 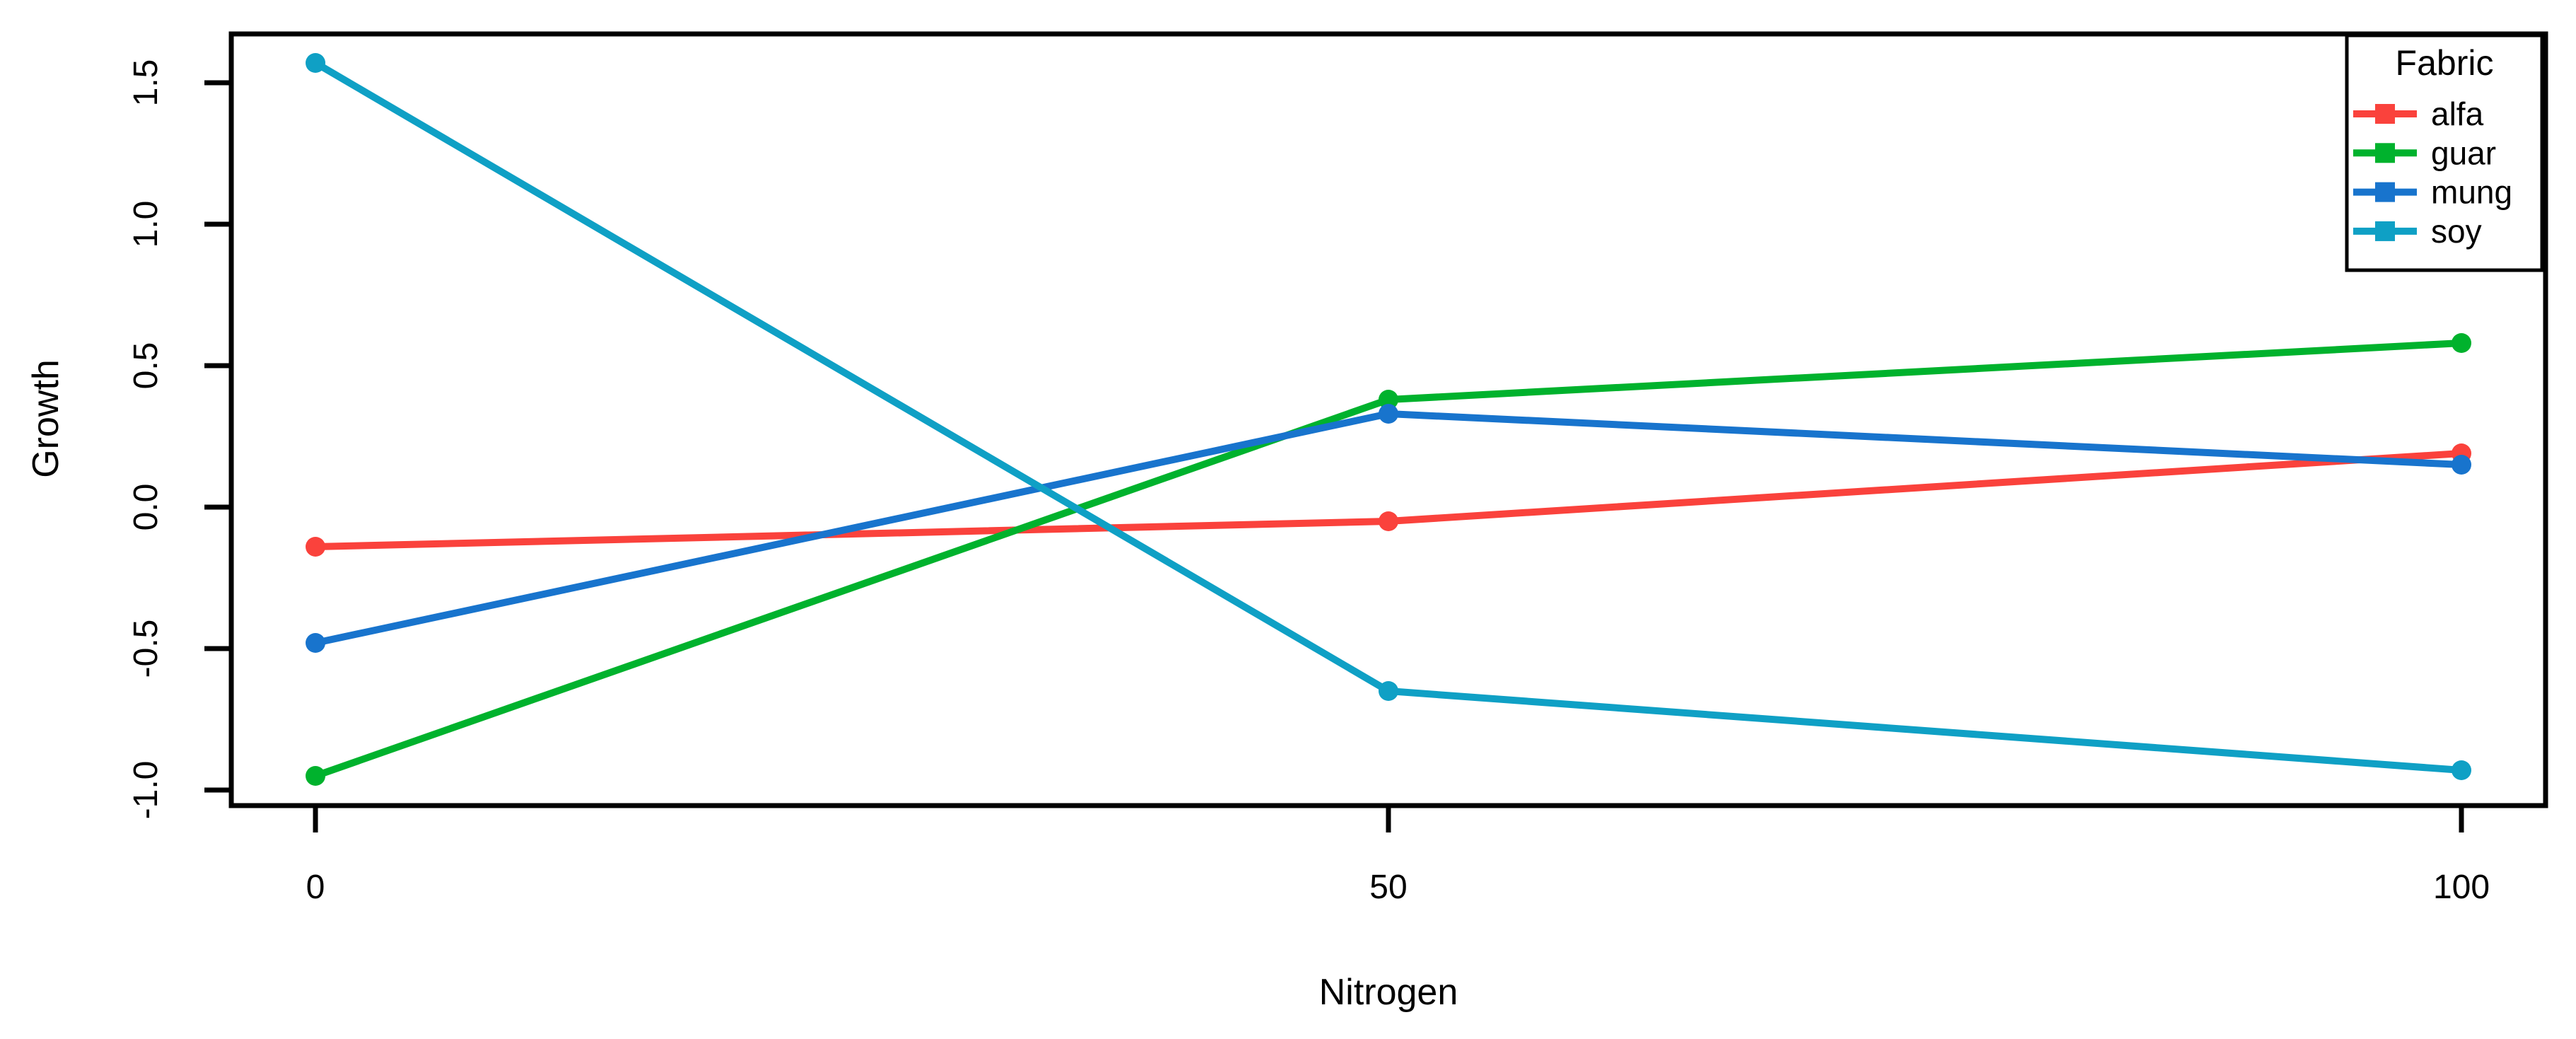 I want to click on y-axis-title: Growth, so click(x=45, y=418).